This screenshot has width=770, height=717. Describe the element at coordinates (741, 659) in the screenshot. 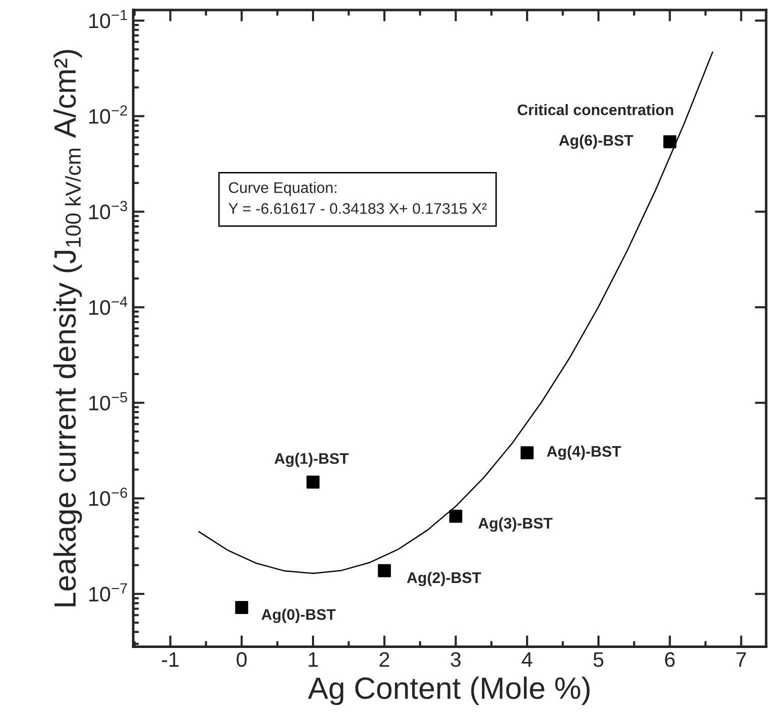

I see `x-tick-label: 7` at that location.